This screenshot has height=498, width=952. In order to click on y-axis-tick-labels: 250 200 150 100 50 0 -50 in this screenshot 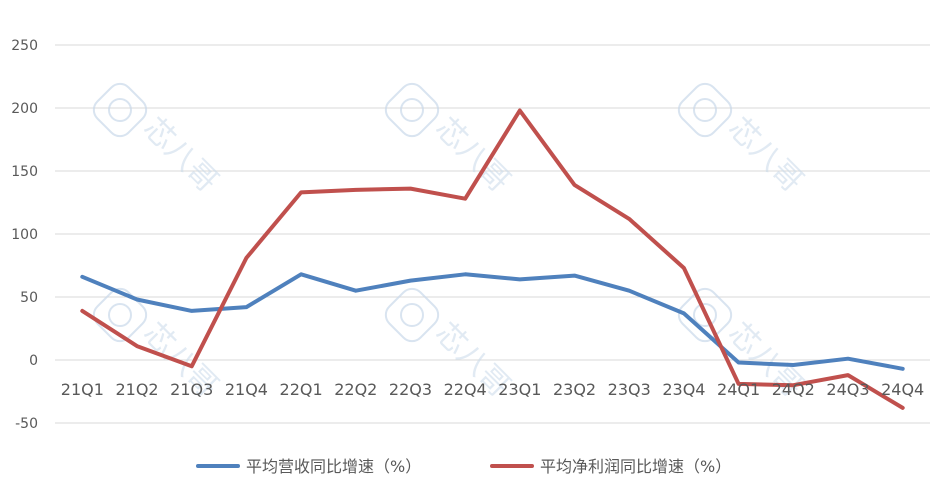, I will do `click(24, 235)`.